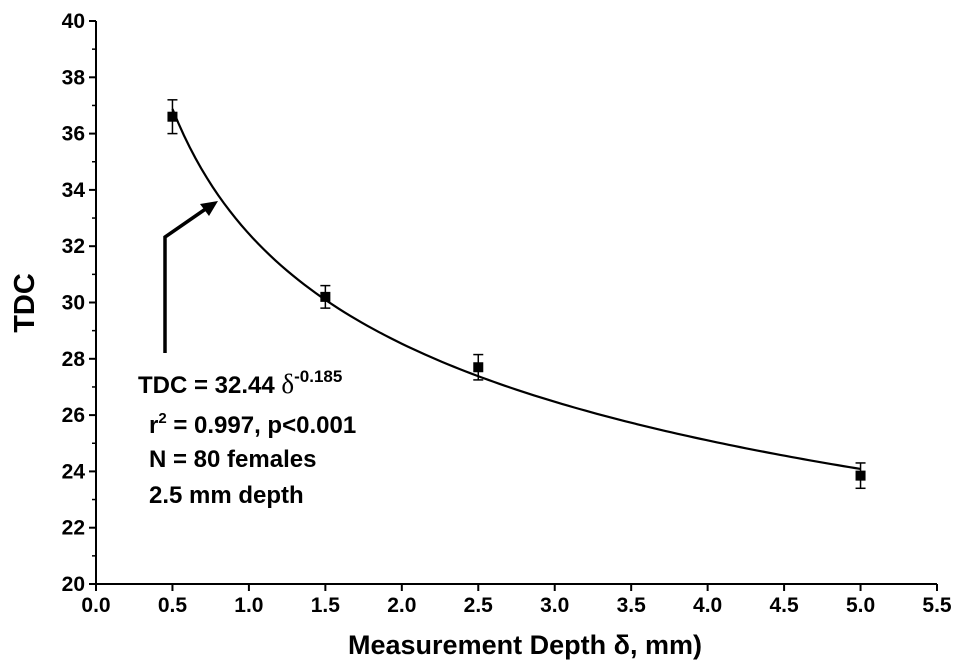 This screenshot has height=664, width=955. What do you see at coordinates (525, 645) in the screenshot?
I see `x-axis-title: Measurement Depth δ, mm)` at bounding box center [525, 645].